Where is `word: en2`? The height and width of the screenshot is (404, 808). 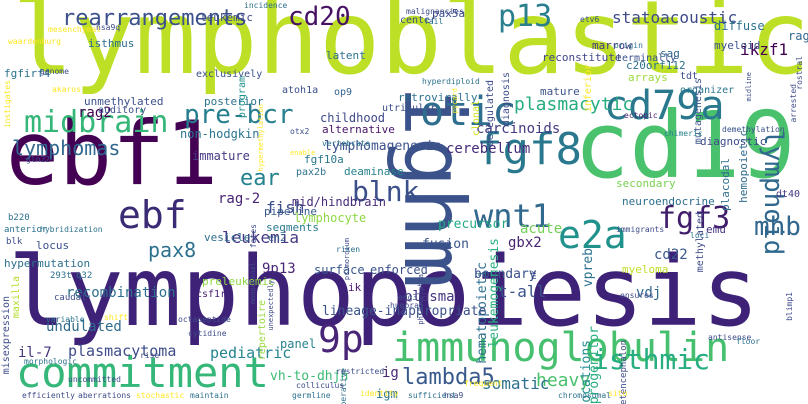
word: en2 is located at coordinates (277, 238).